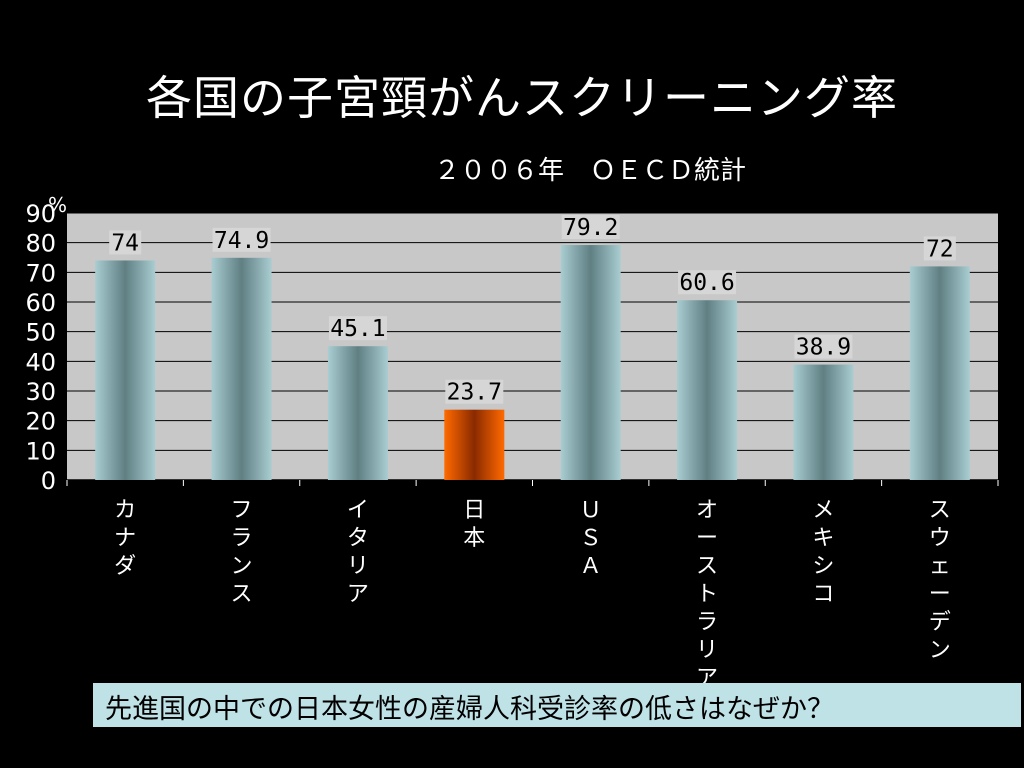 The image size is (1024, 768). I want to click on chart-subtitle: ２００６年 ＯＥＣＤ統計, so click(590, 171).